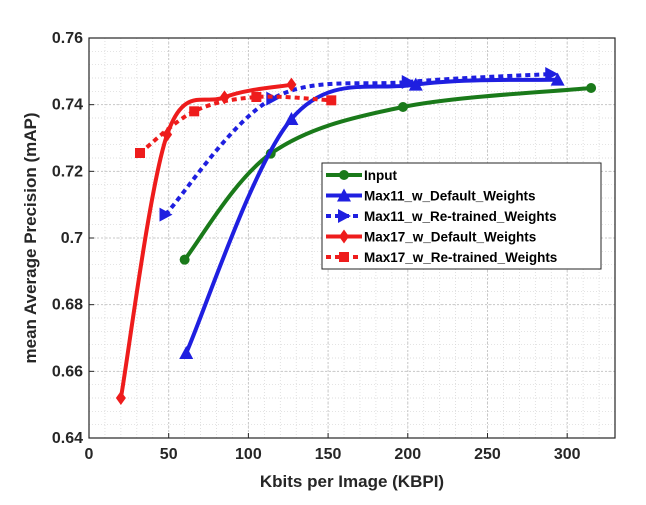  I want to click on x-tick-label: 50, so click(169, 454).